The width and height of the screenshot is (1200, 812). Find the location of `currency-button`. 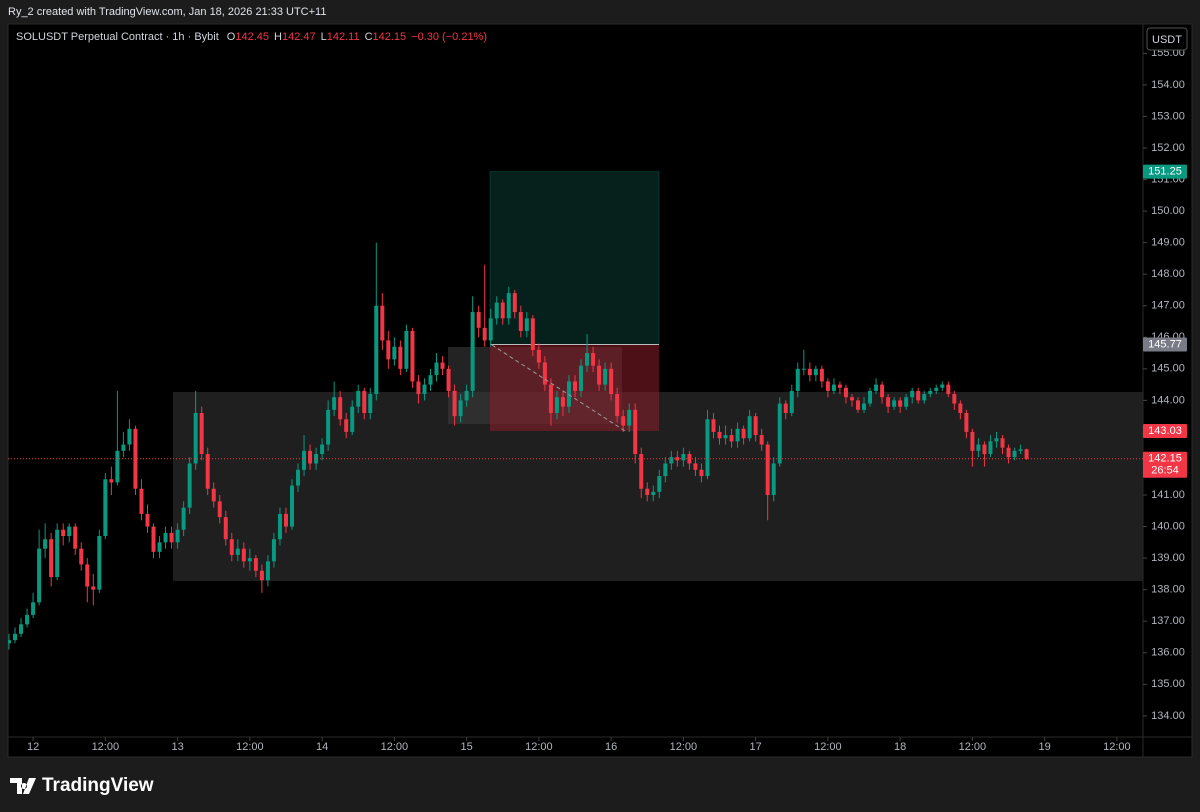

currency-button is located at coordinates (1167, 39).